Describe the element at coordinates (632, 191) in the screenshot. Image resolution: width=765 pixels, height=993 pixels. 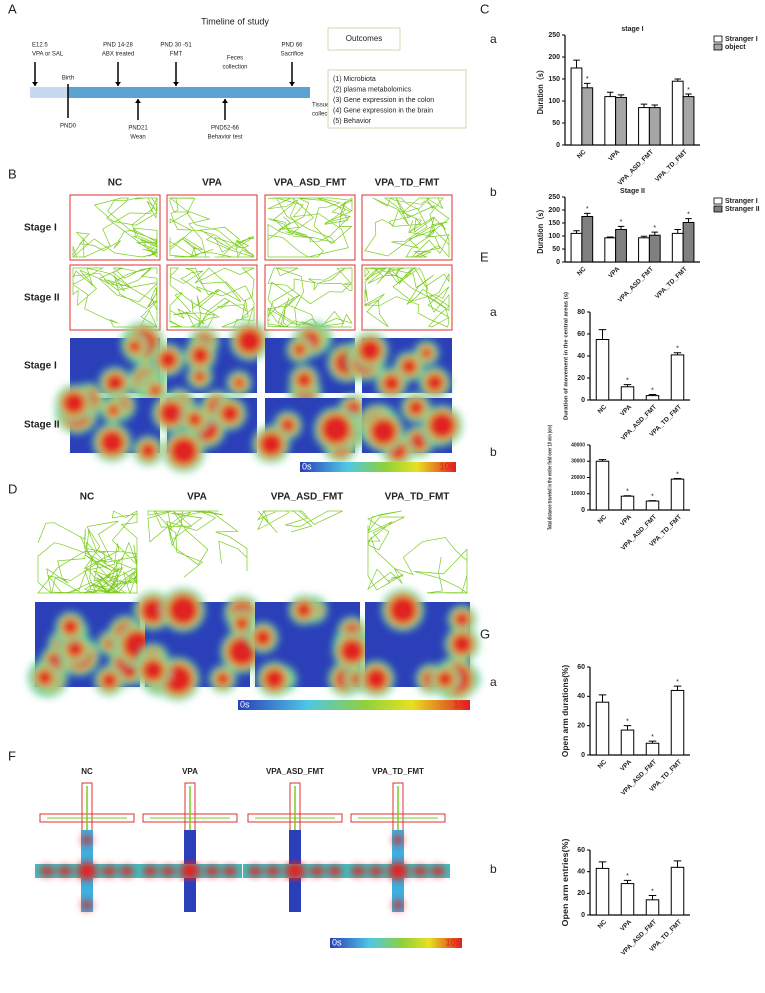
I see `chart-title: Stage II` at that location.